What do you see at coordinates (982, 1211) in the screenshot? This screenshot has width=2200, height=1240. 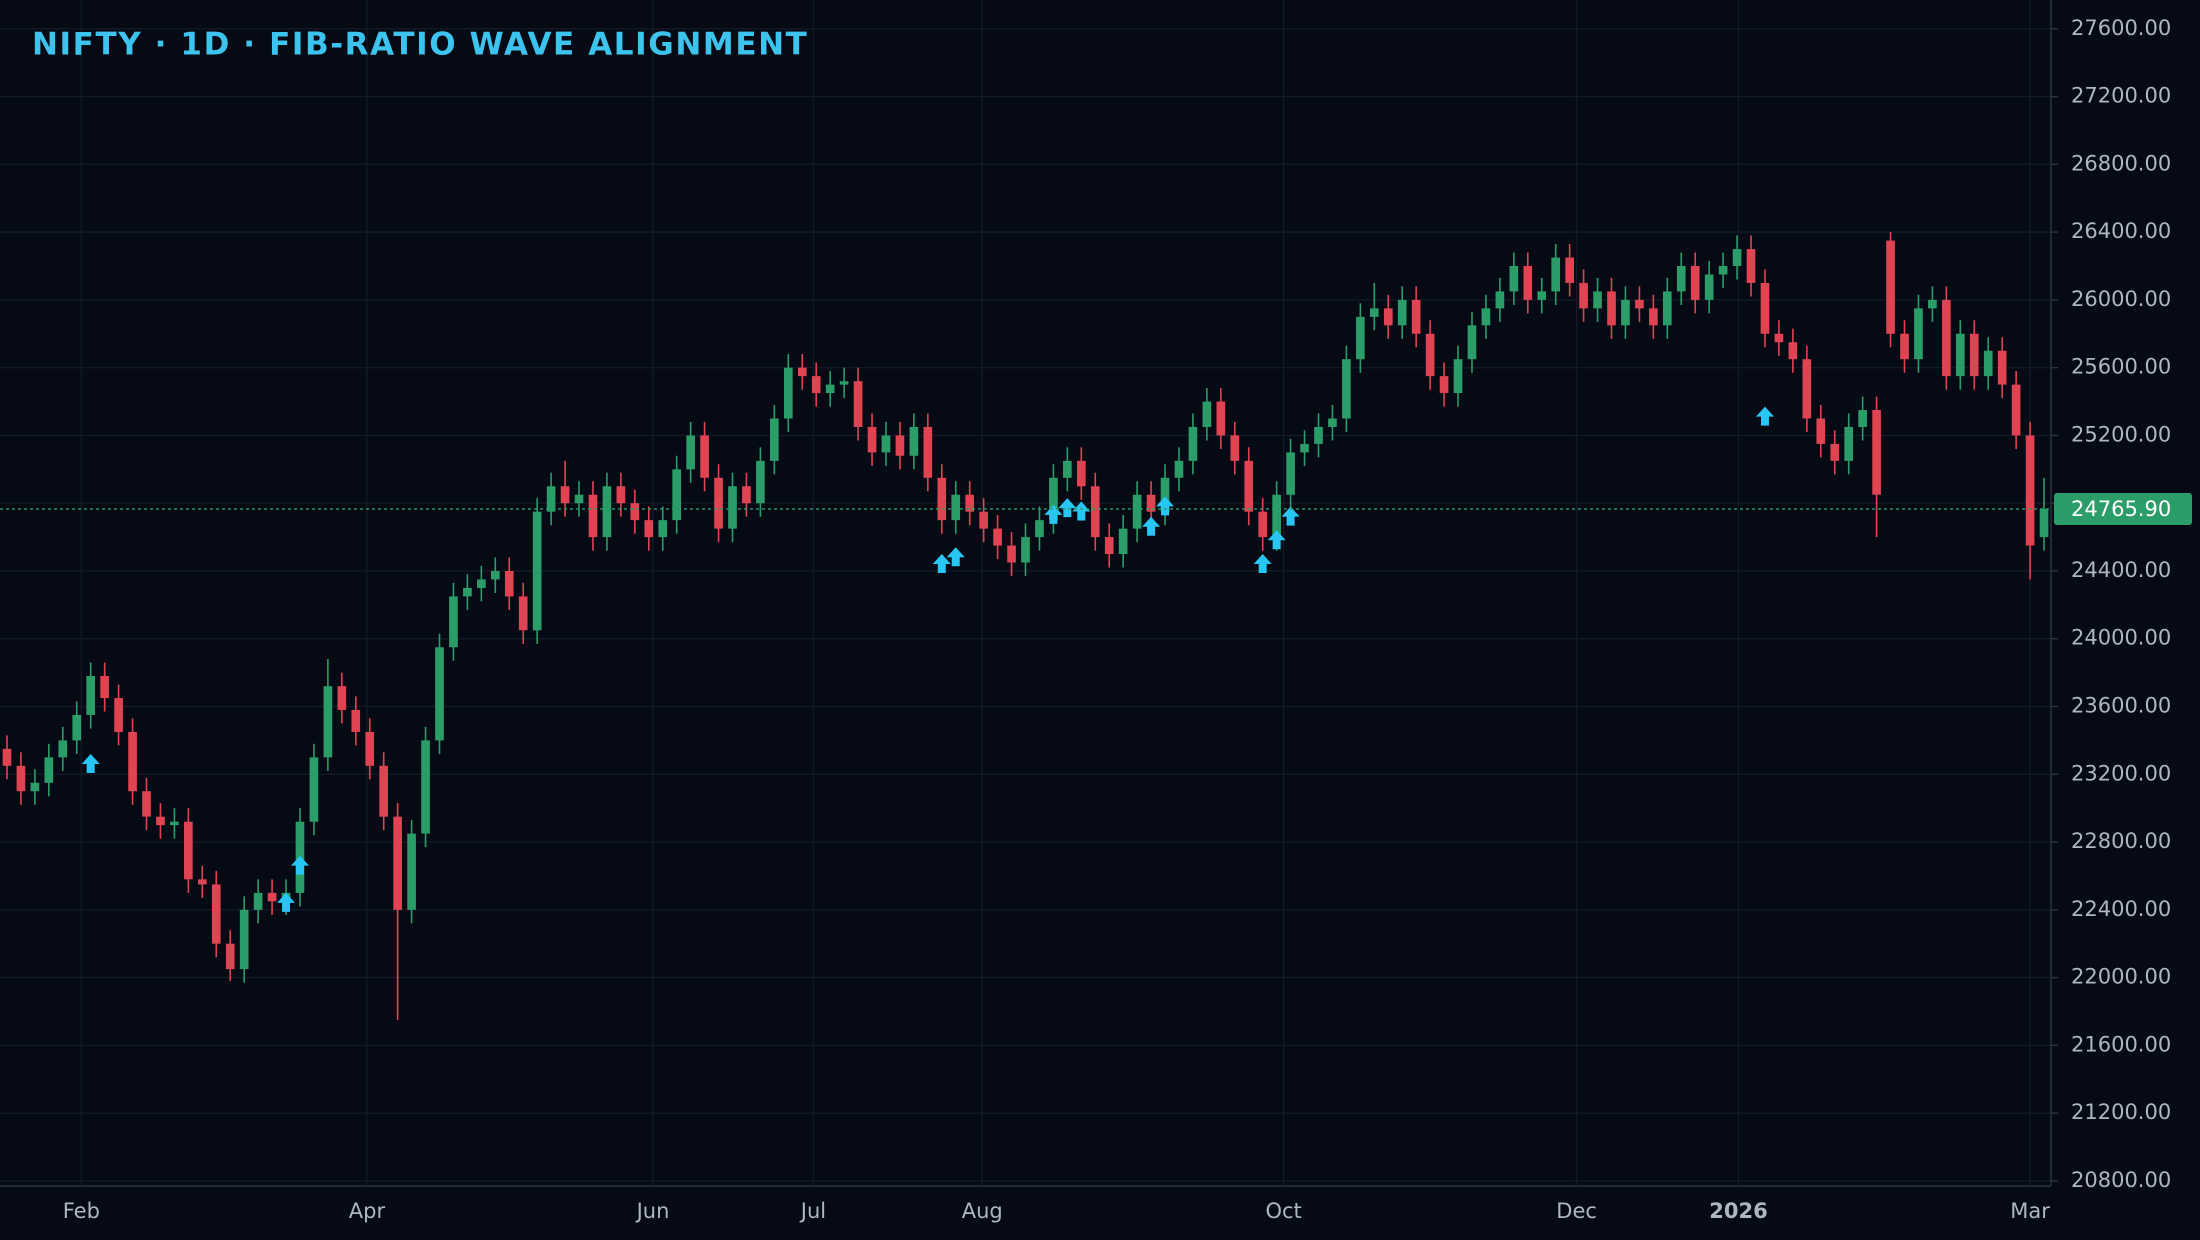 I see `x-tick-label: Aug` at bounding box center [982, 1211].